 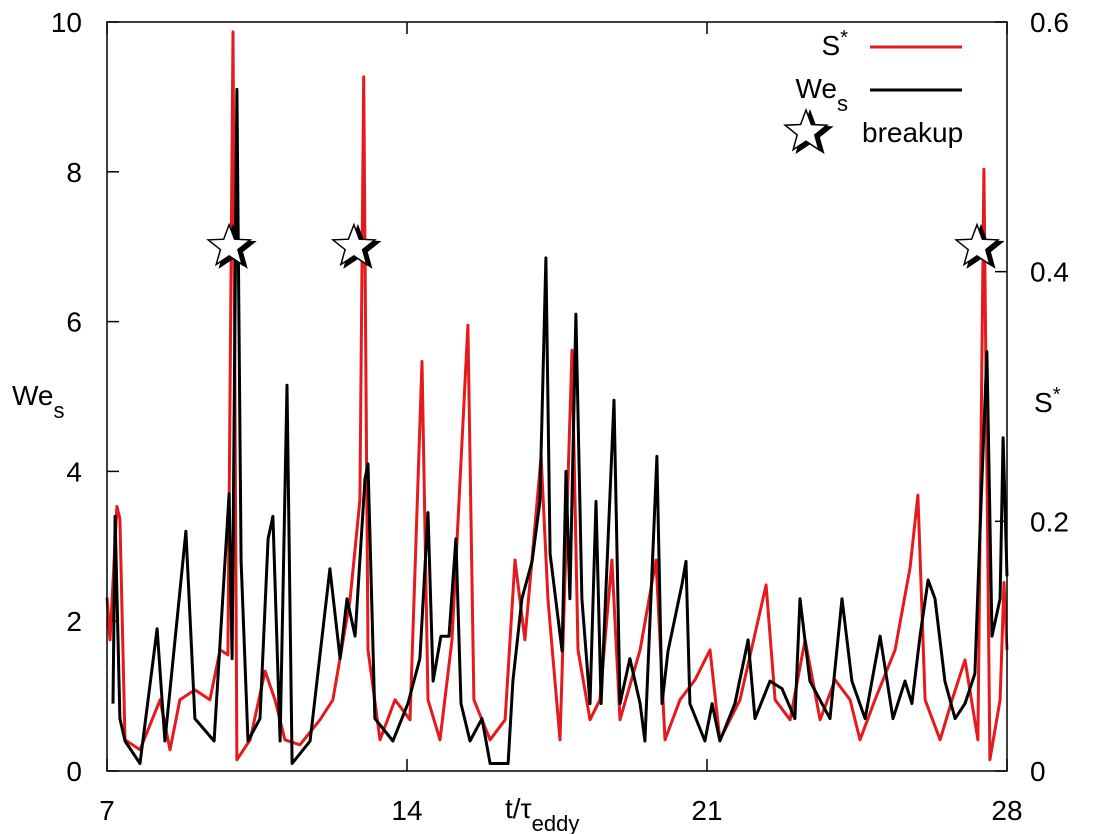 I want to click on x-tick-label: 14, so click(x=406, y=810).